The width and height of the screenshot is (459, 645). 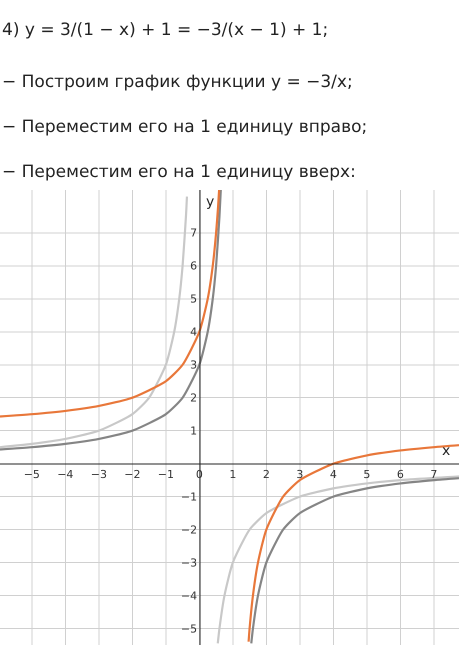 I want to click on text: − Переместим его на 1 единицу вправо;, so click(x=185, y=127).